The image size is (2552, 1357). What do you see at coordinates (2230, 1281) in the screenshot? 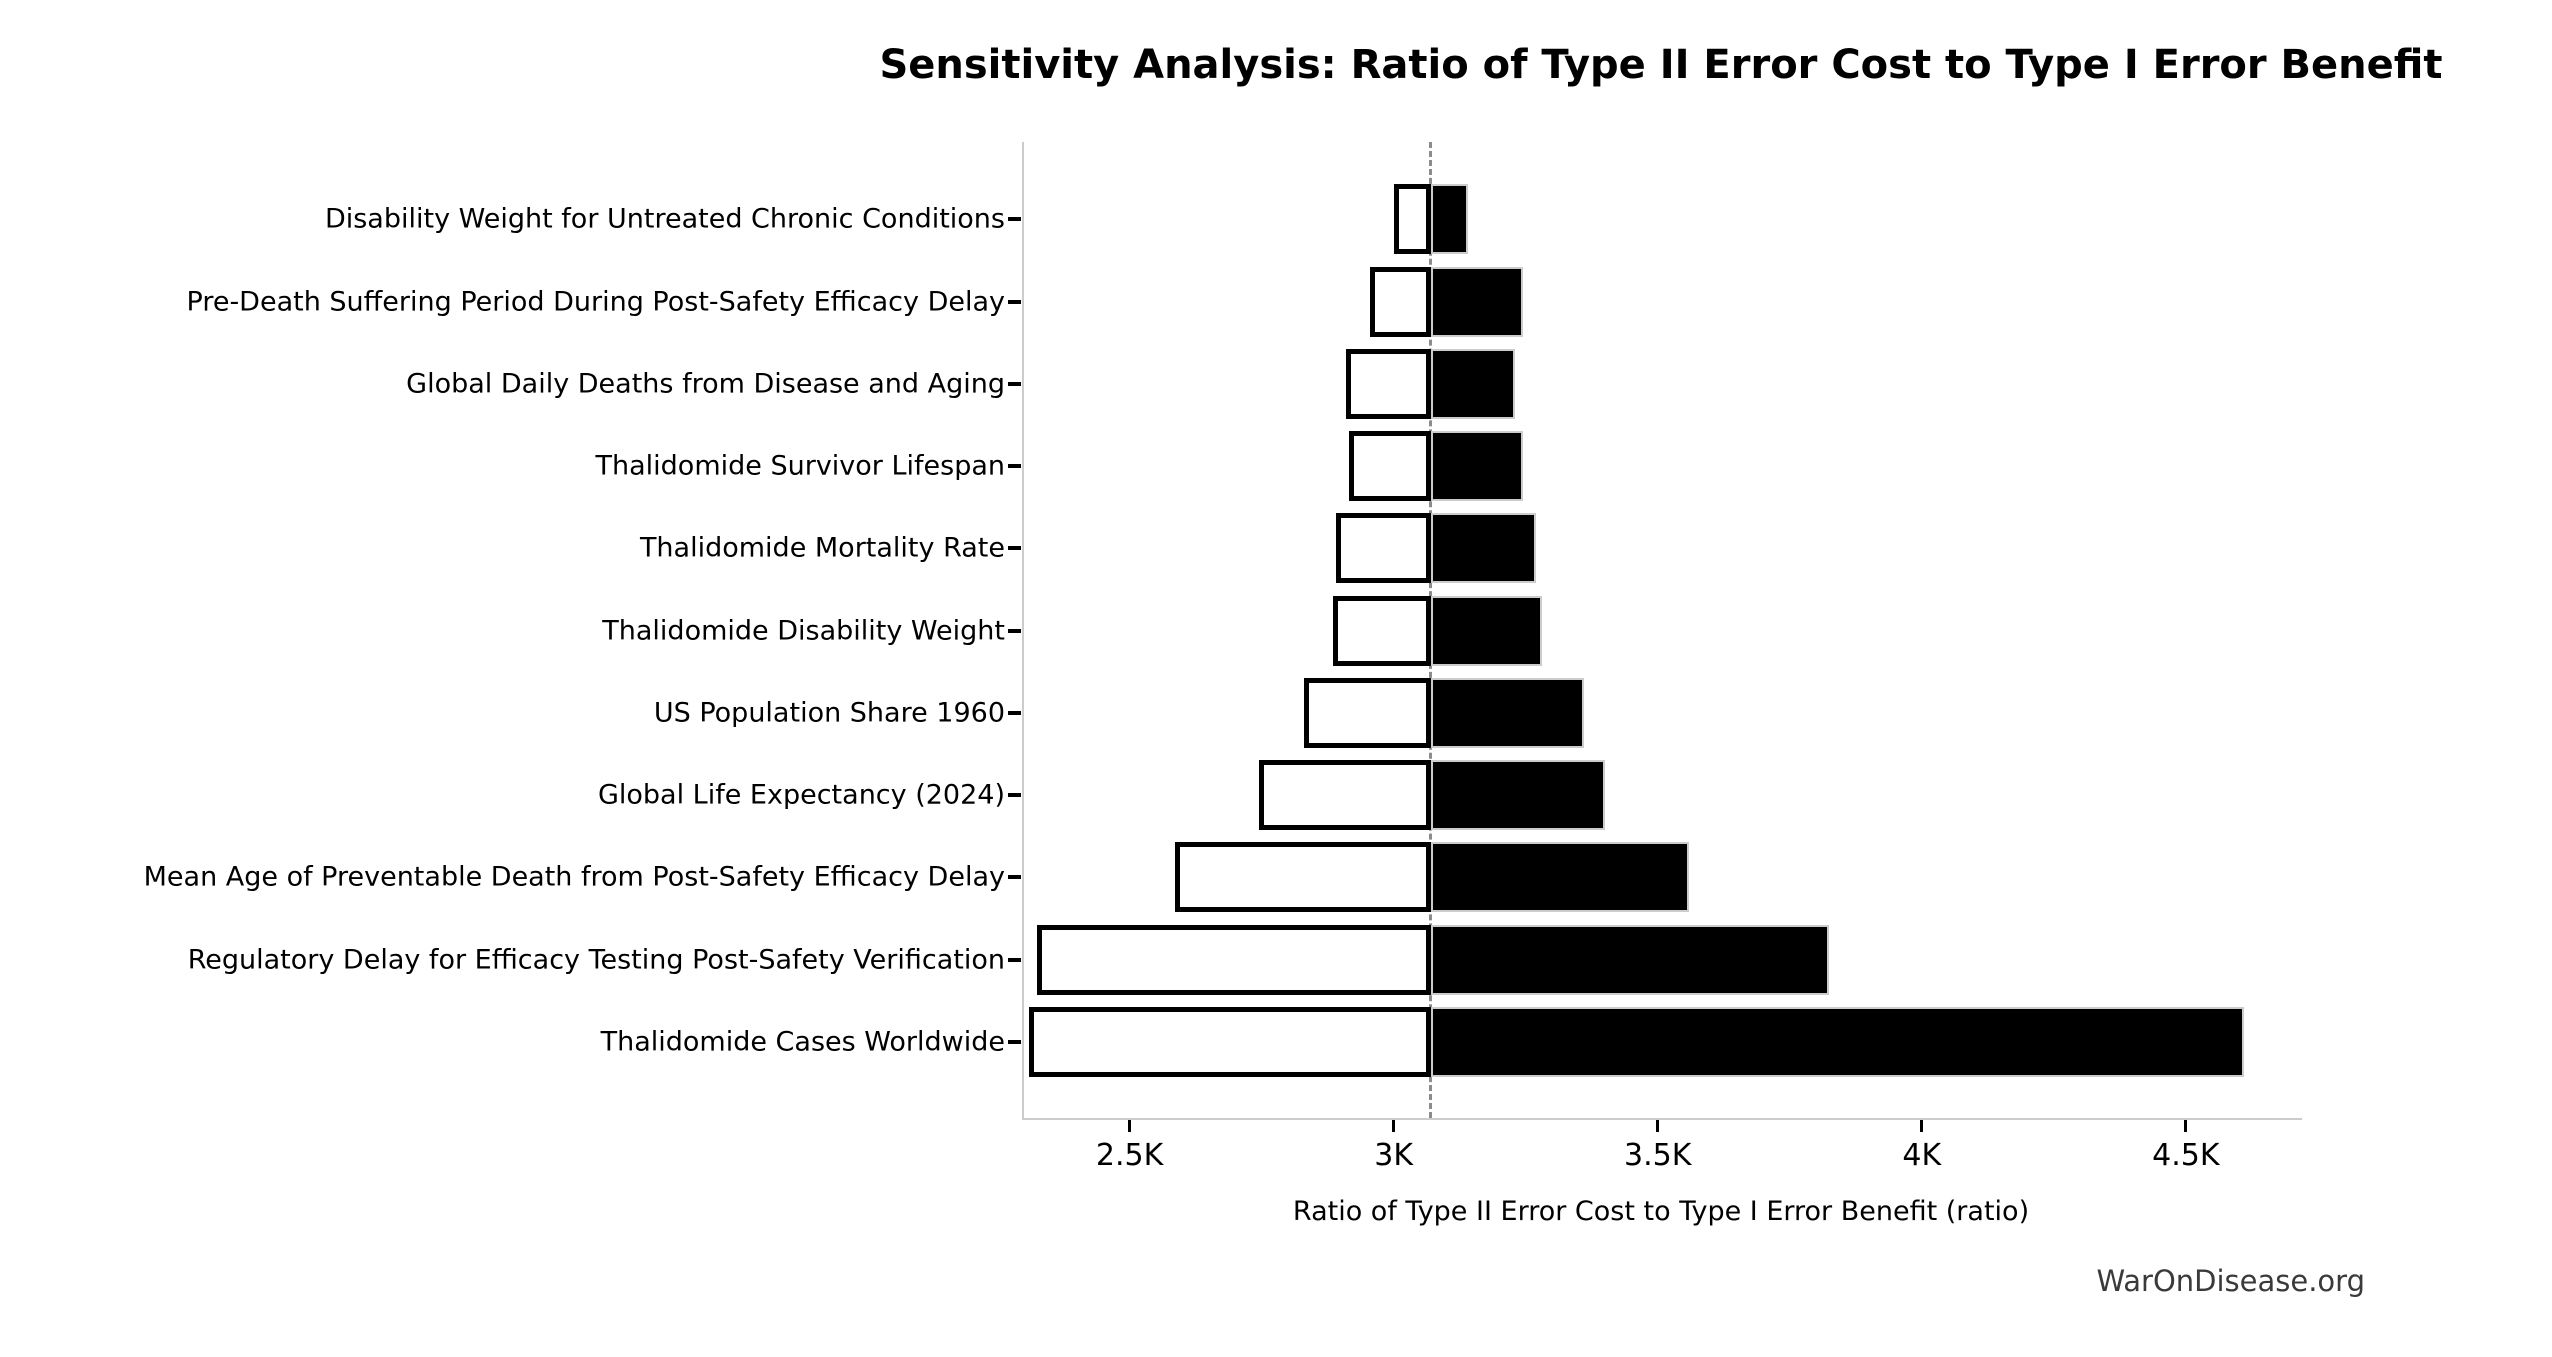
I see `watermark: WarOnDisease.org` at bounding box center [2230, 1281].